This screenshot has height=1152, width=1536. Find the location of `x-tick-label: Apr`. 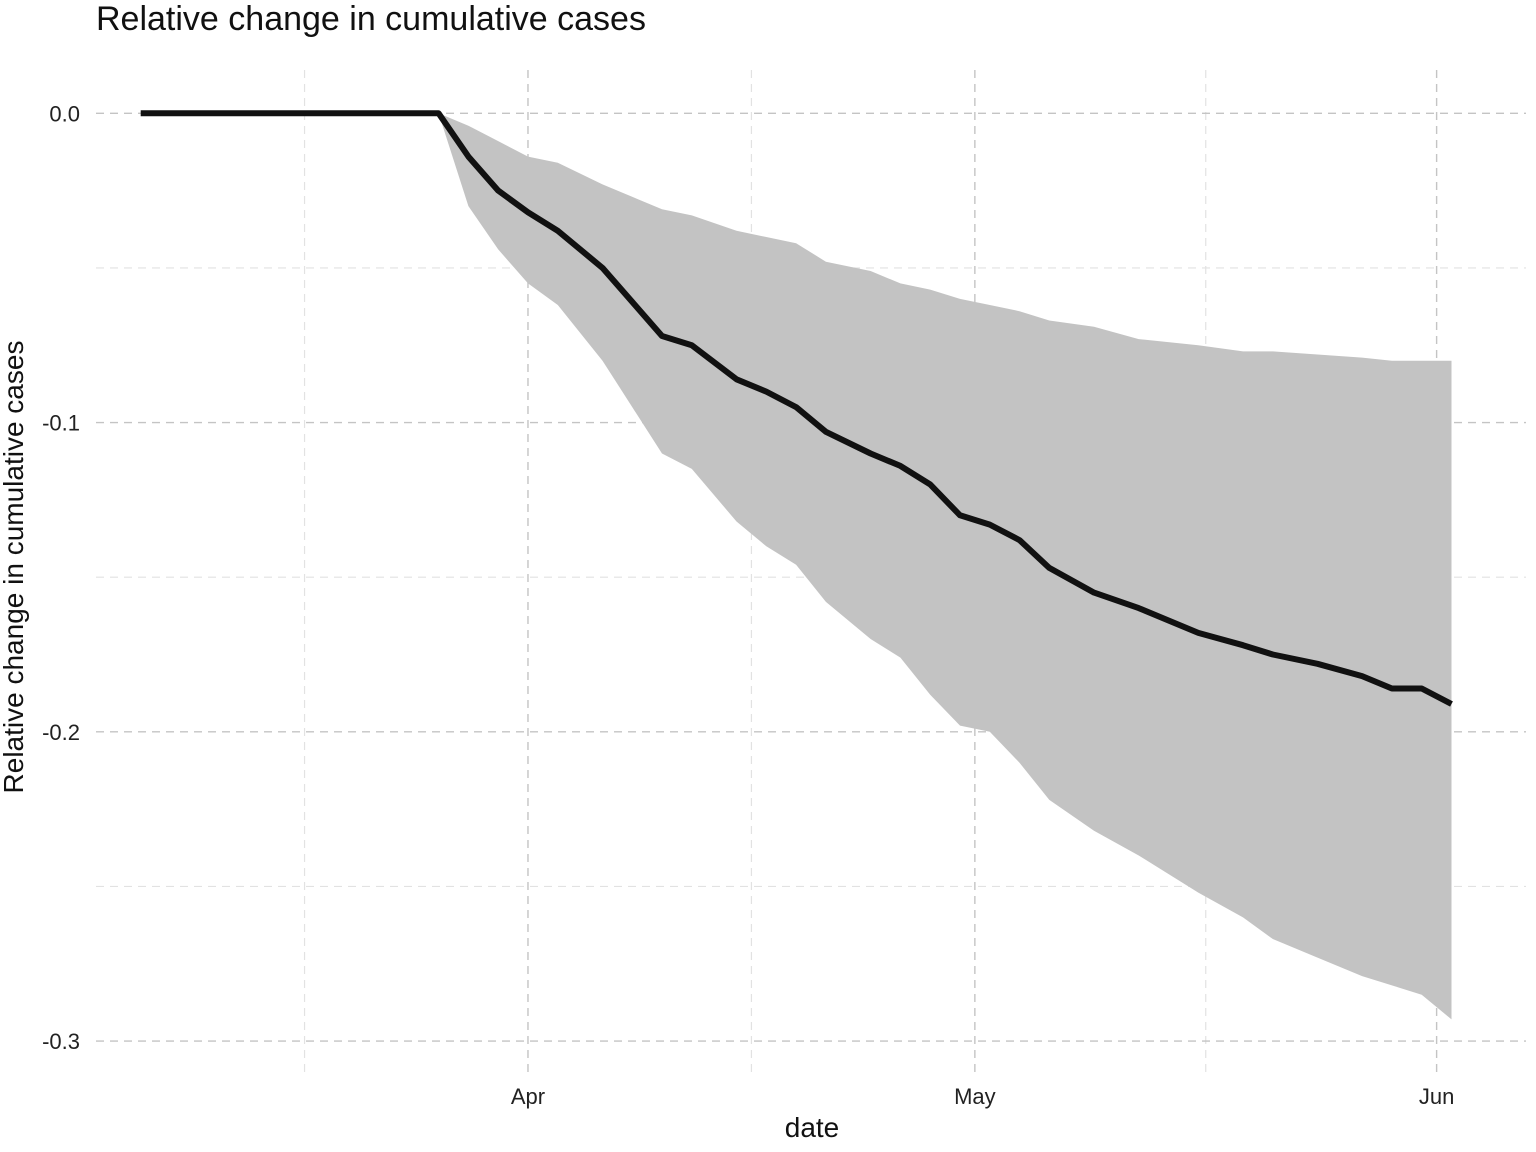

x-tick-label: Apr is located at coordinates (528, 1096).